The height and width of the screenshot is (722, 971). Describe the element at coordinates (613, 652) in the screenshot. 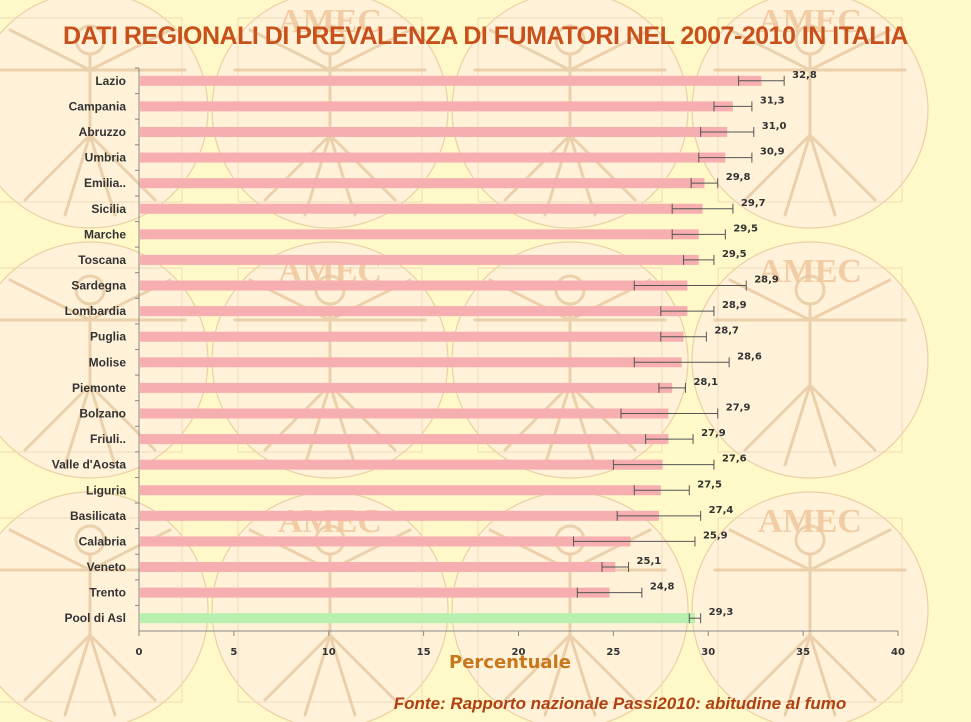

I see `x-tick-label: 25` at that location.